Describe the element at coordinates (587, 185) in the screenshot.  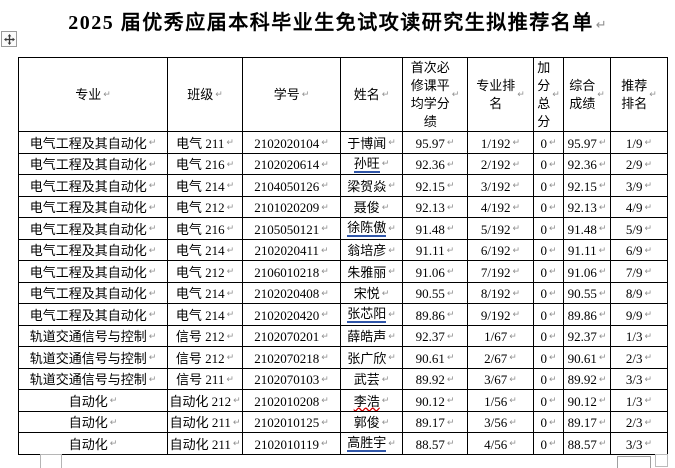
I see `cell-composite: 92.15 ↵` at that location.